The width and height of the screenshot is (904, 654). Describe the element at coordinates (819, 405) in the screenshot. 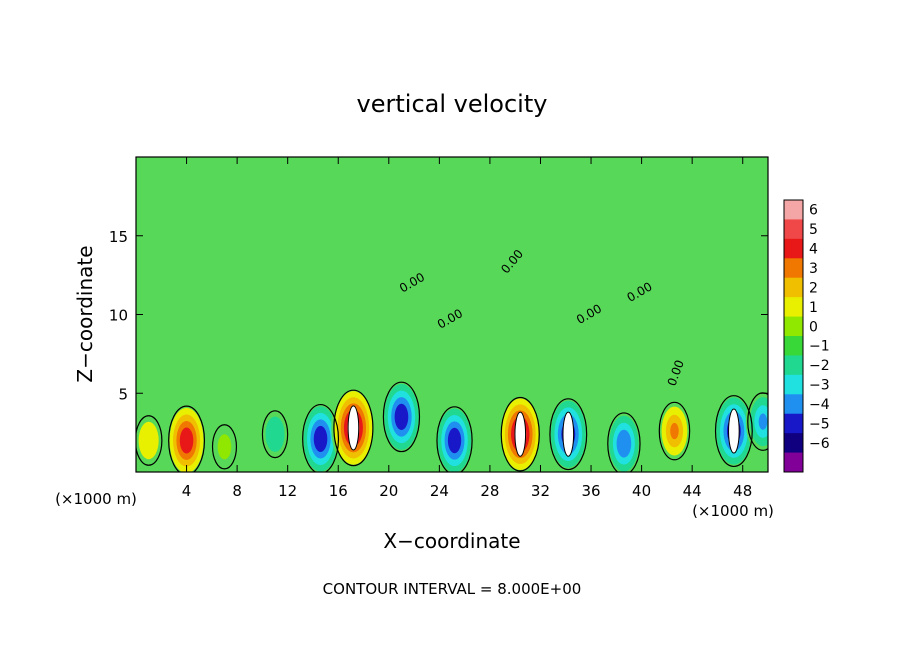

I see `colorbar-tick-label: −4` at that location.